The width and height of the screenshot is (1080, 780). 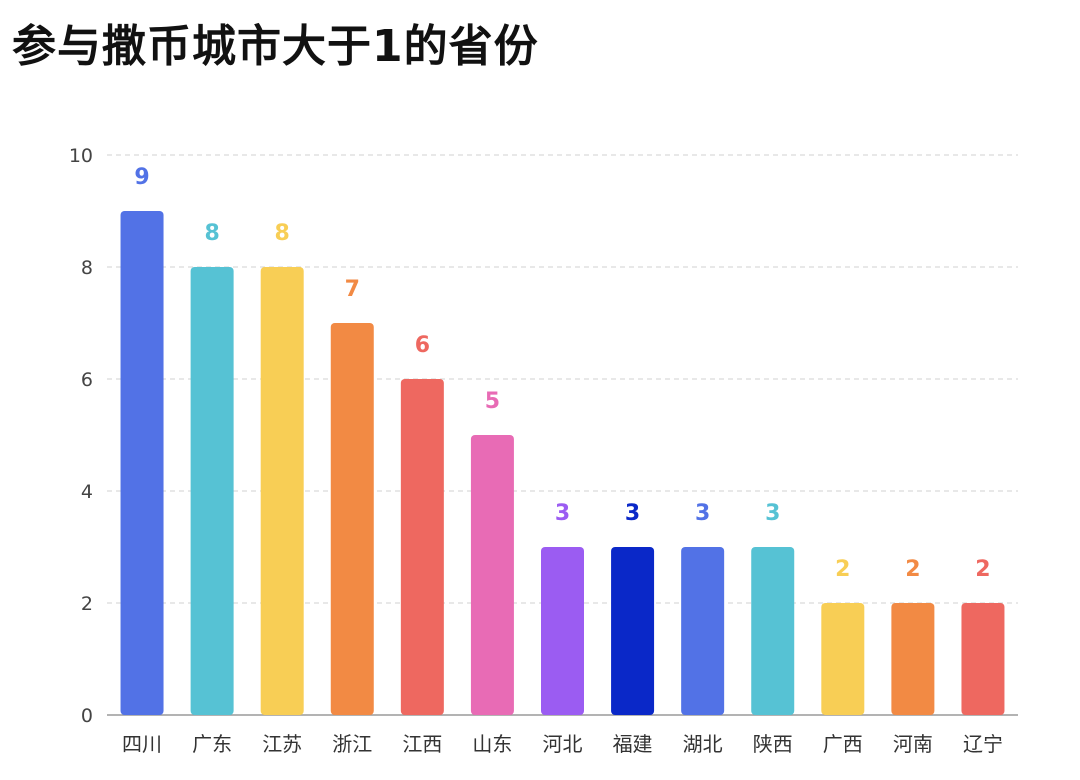 I want to click on x-tick-label: 陕西, so click(x=773, y=744).